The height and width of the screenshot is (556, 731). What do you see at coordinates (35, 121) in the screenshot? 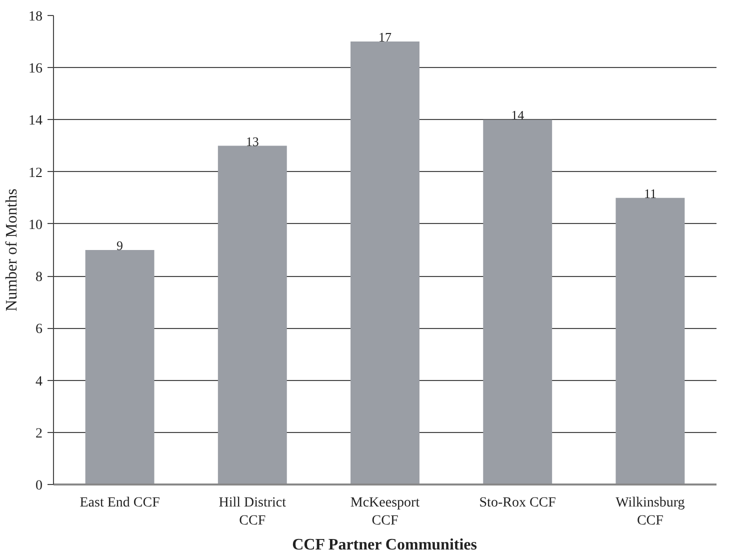
I see `y-tick-label: 14` at bounding box center [35, 121].